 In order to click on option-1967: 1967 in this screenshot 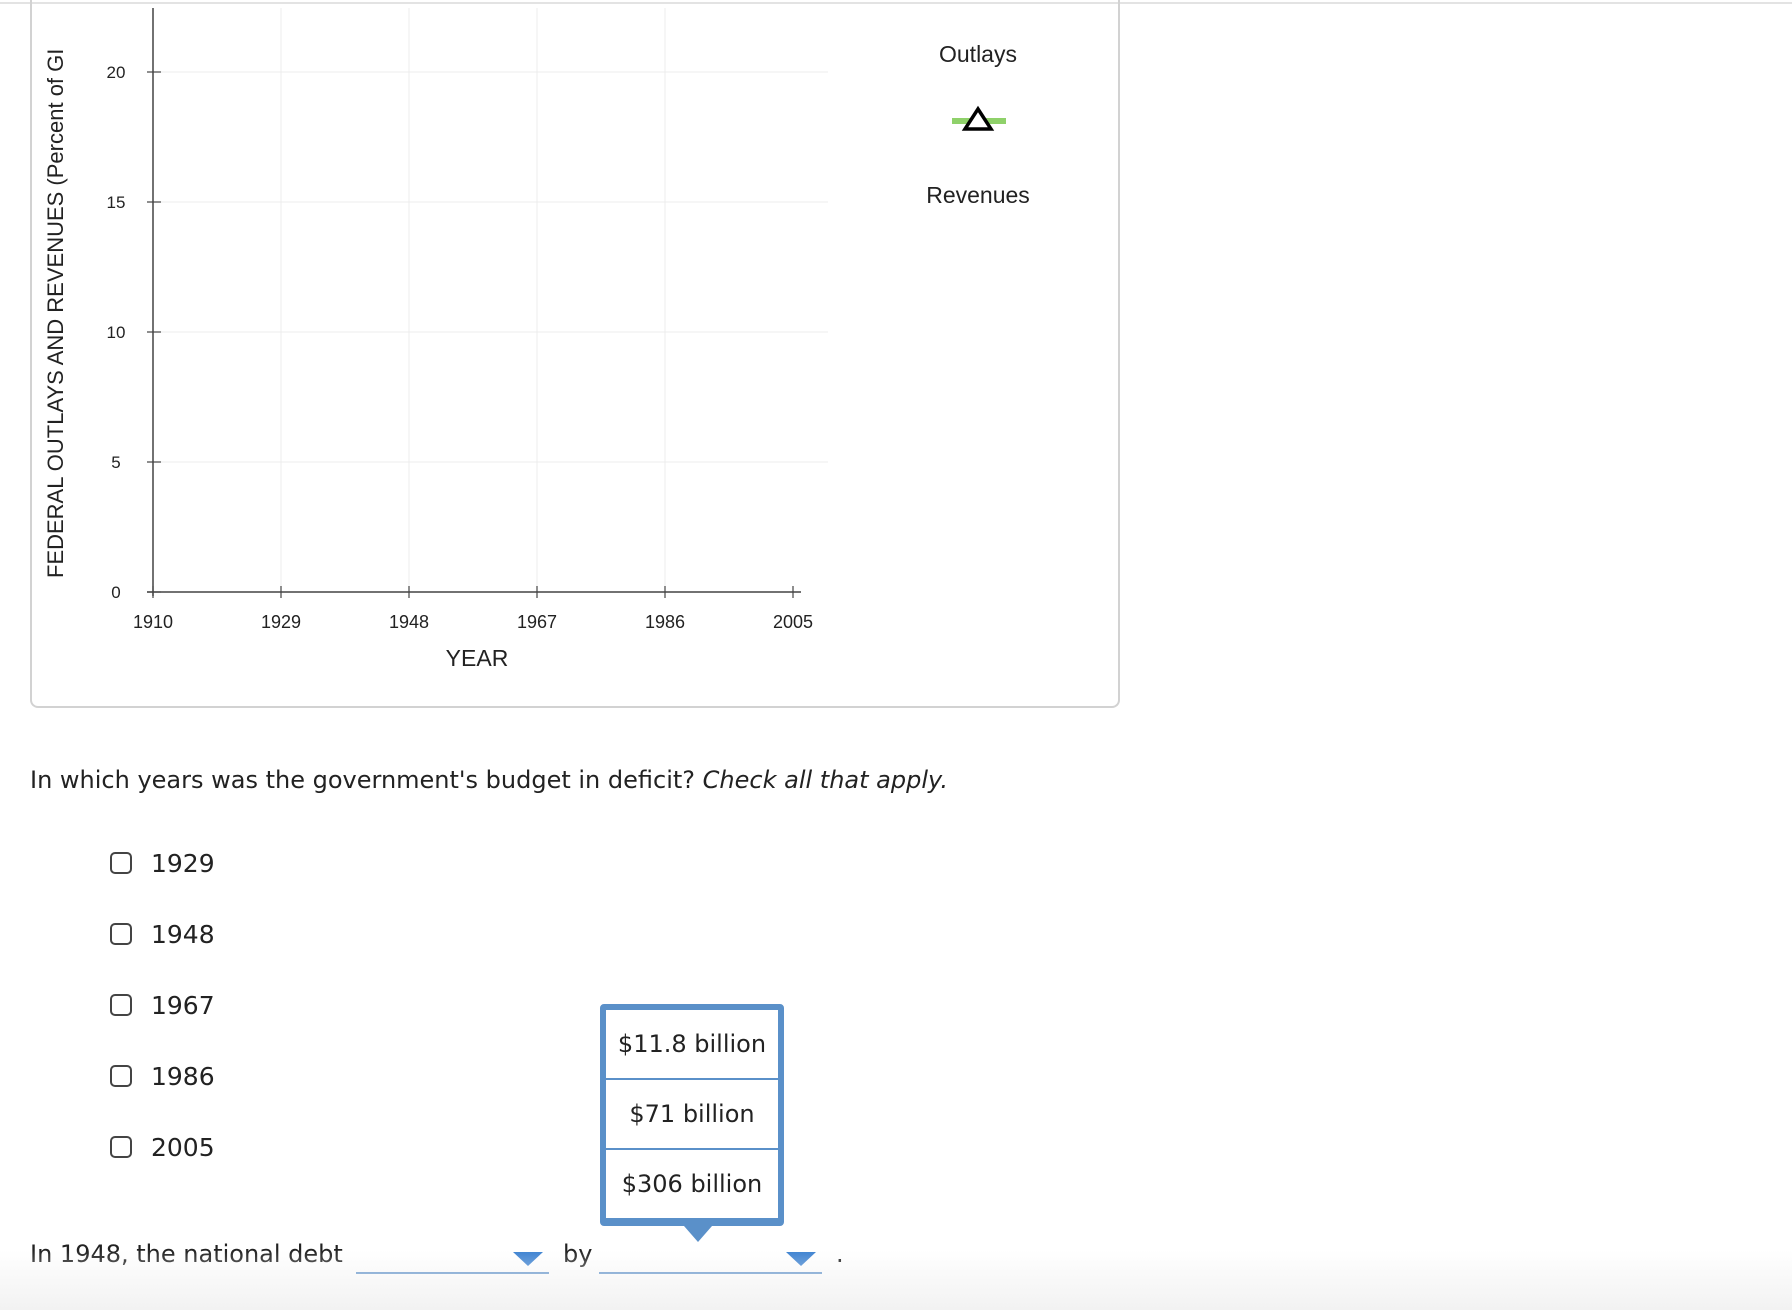, I will do `click(162, 1005)`.